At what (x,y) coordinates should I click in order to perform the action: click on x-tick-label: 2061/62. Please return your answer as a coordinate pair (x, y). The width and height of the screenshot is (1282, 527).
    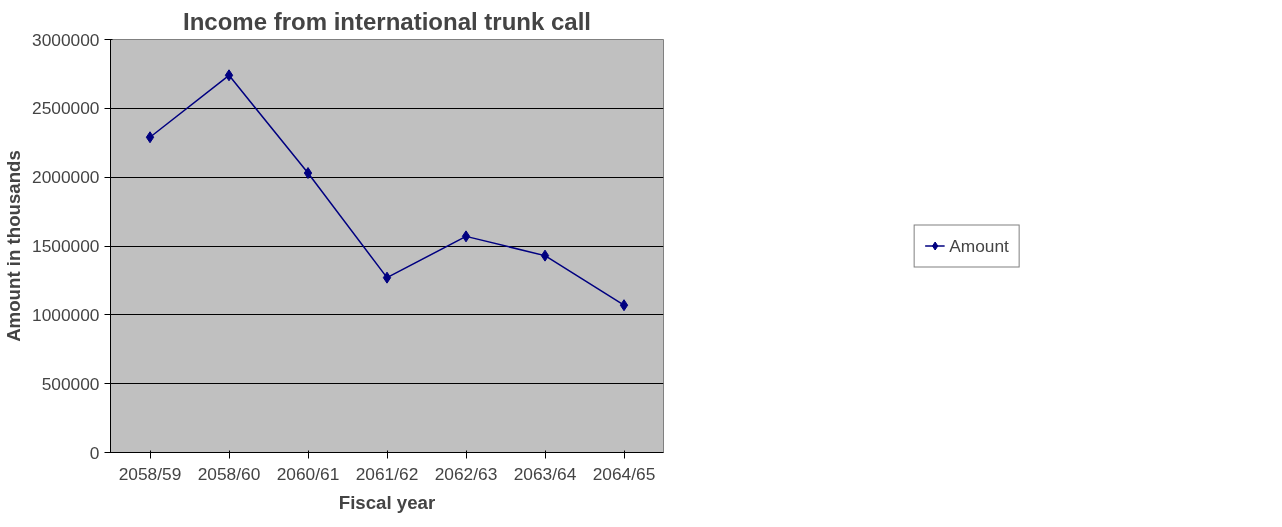
    Looking at the image, I should click on (387, 473).